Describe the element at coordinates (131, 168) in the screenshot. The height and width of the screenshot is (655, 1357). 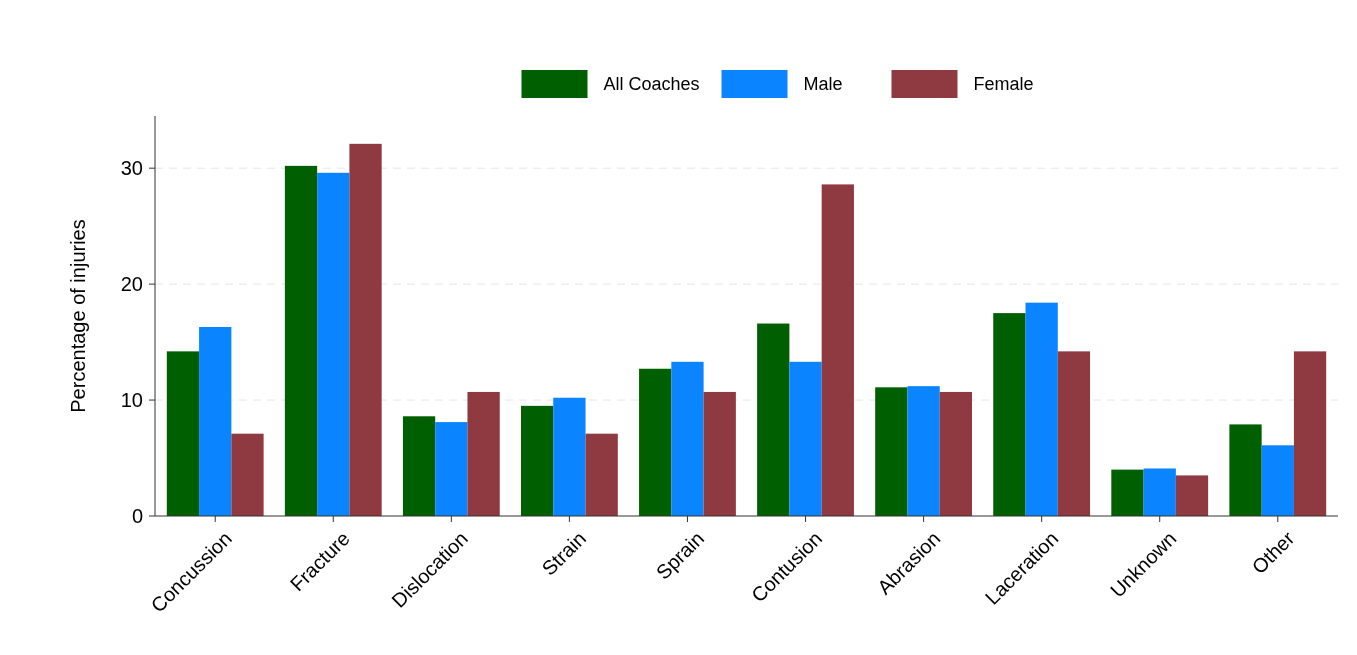
I see `y-tick-label: 30` at that location.